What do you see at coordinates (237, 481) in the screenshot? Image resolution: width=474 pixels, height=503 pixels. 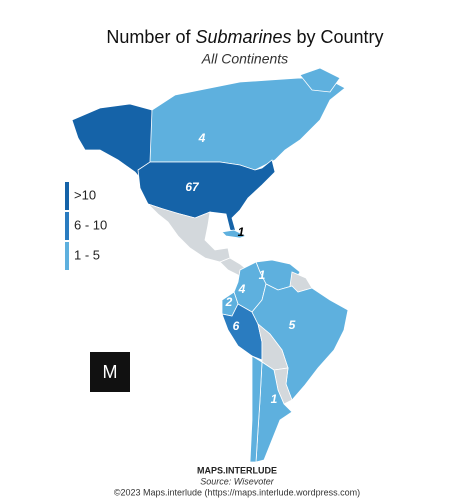 I see `footer-source: Source: Wisevoter` at bounding box center [237, 481].